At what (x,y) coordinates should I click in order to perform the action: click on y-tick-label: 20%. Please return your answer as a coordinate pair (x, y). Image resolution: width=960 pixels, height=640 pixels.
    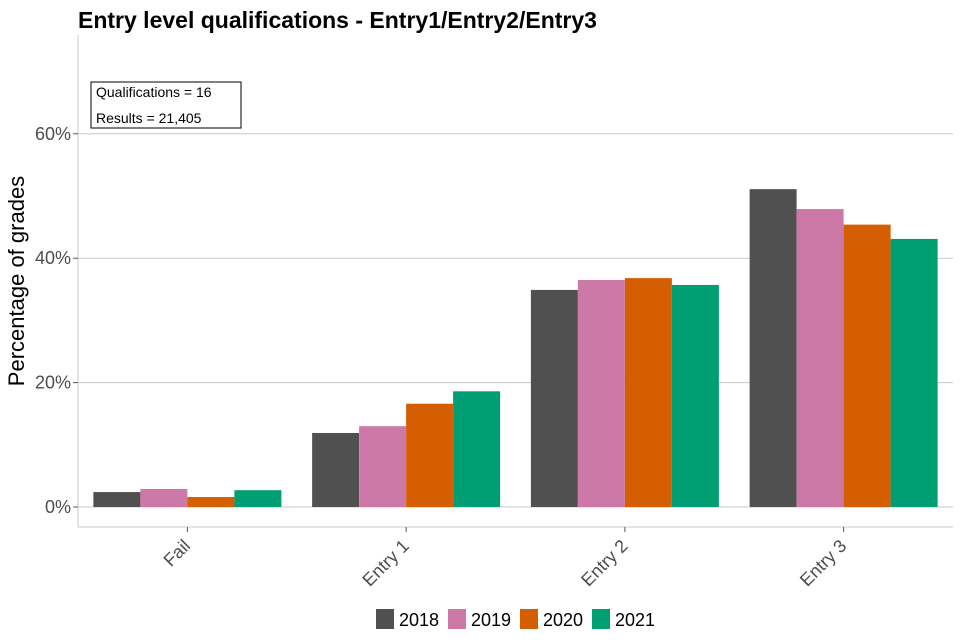
    Looking at the image, I should click on (53, 383).